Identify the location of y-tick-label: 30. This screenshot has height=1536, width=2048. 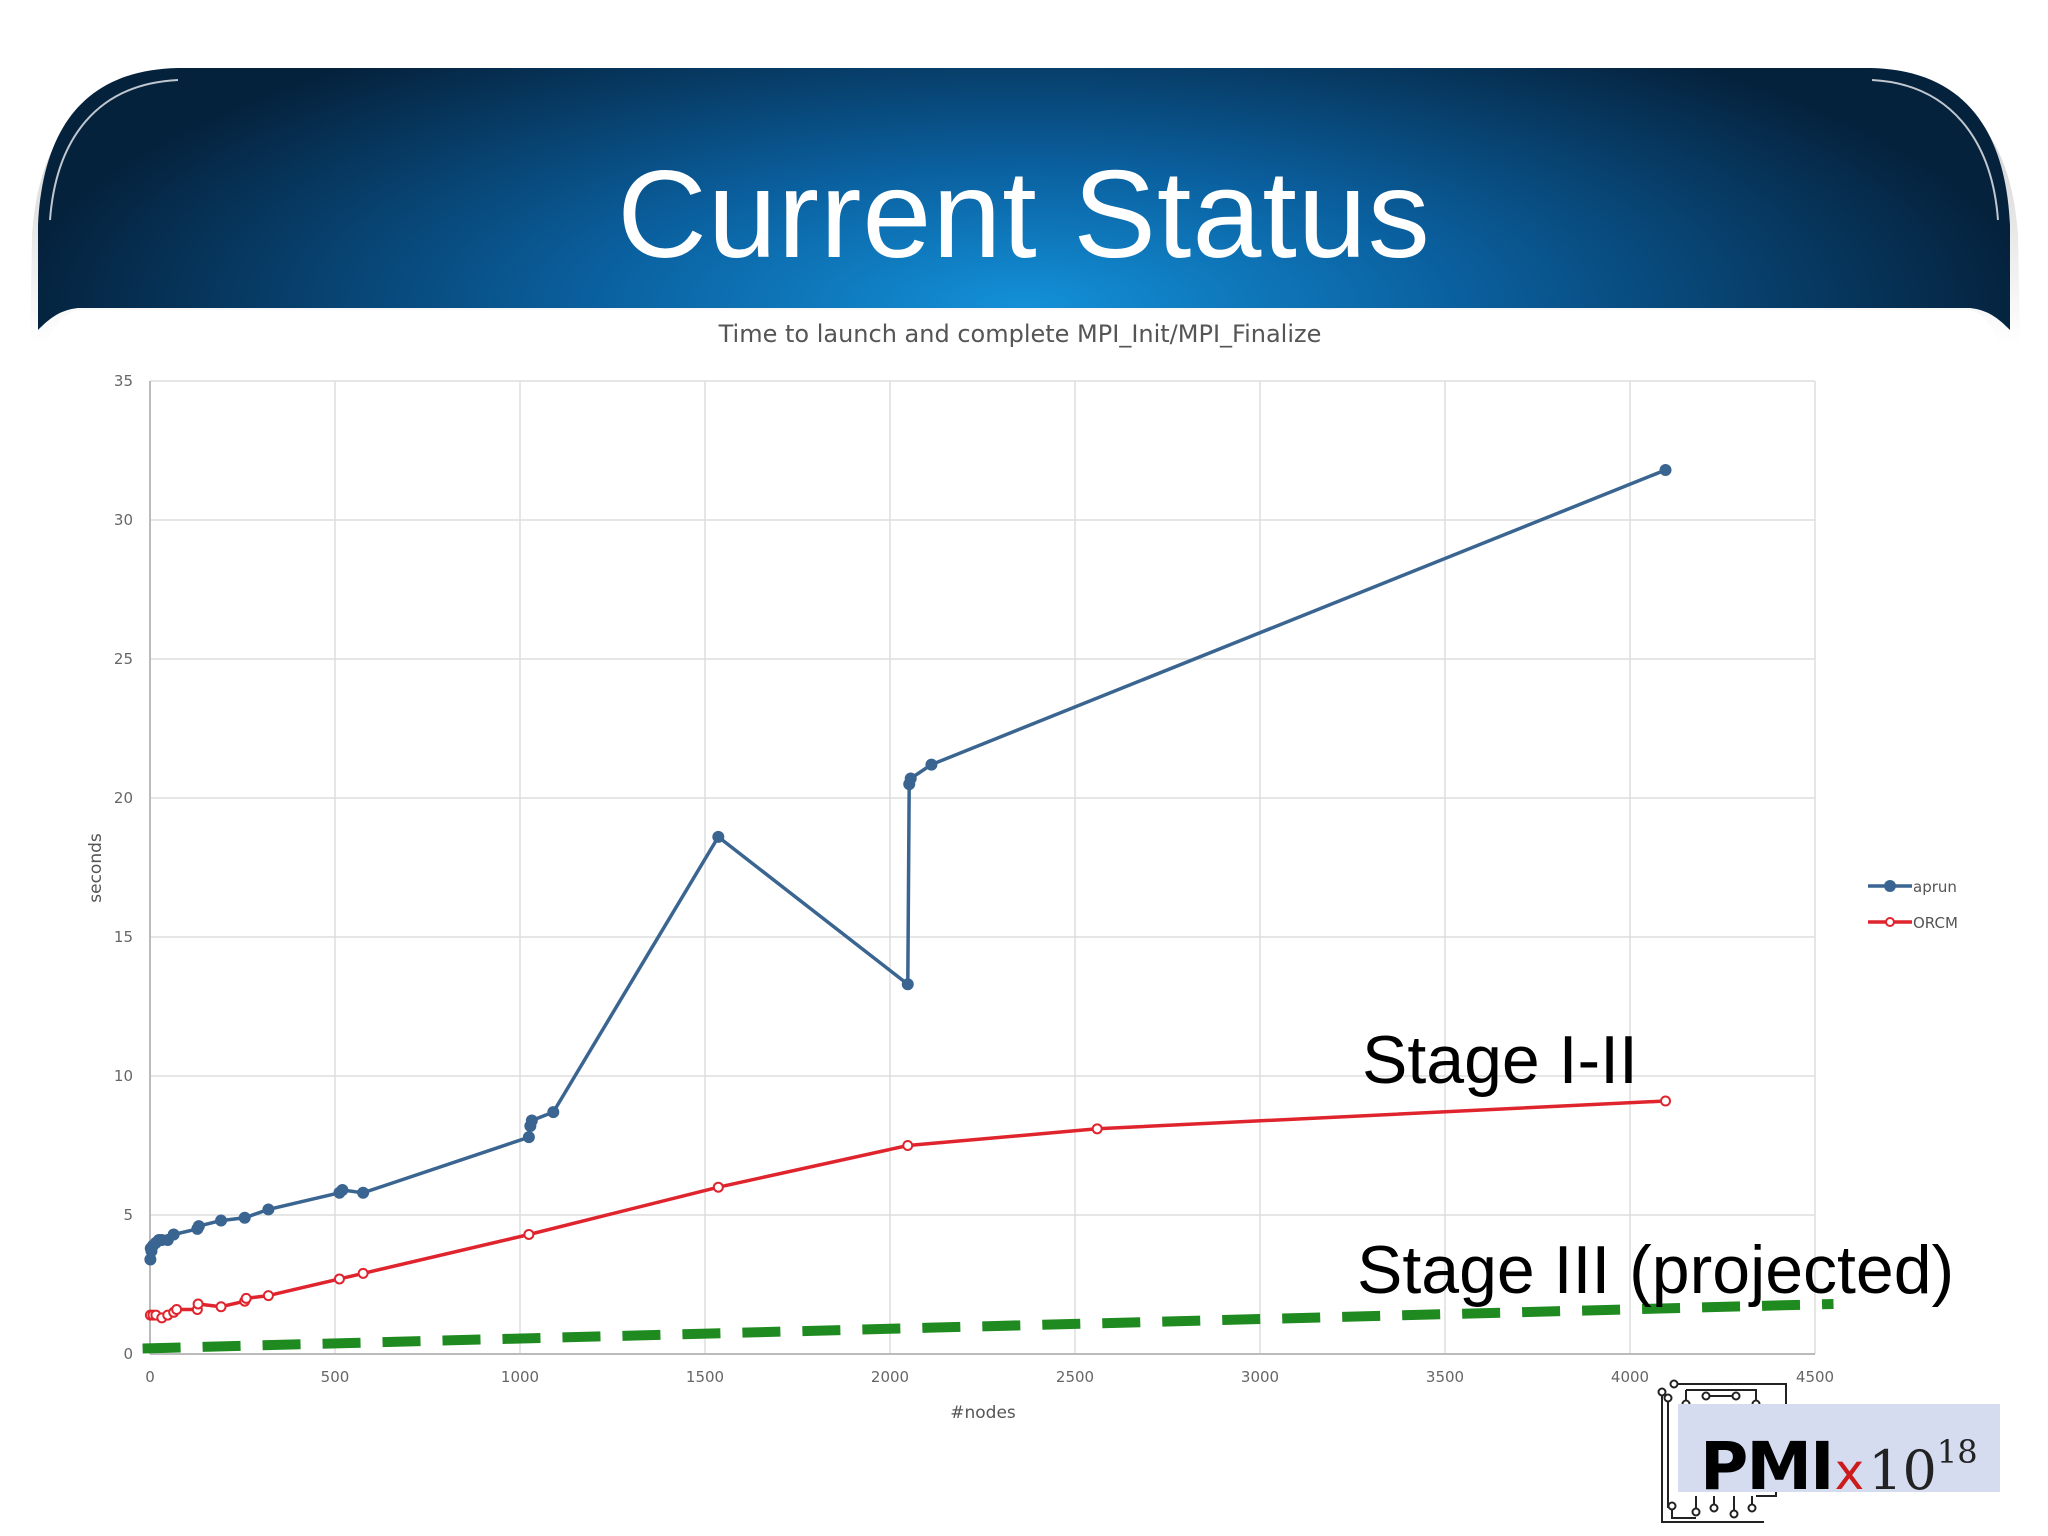
(123, 520).